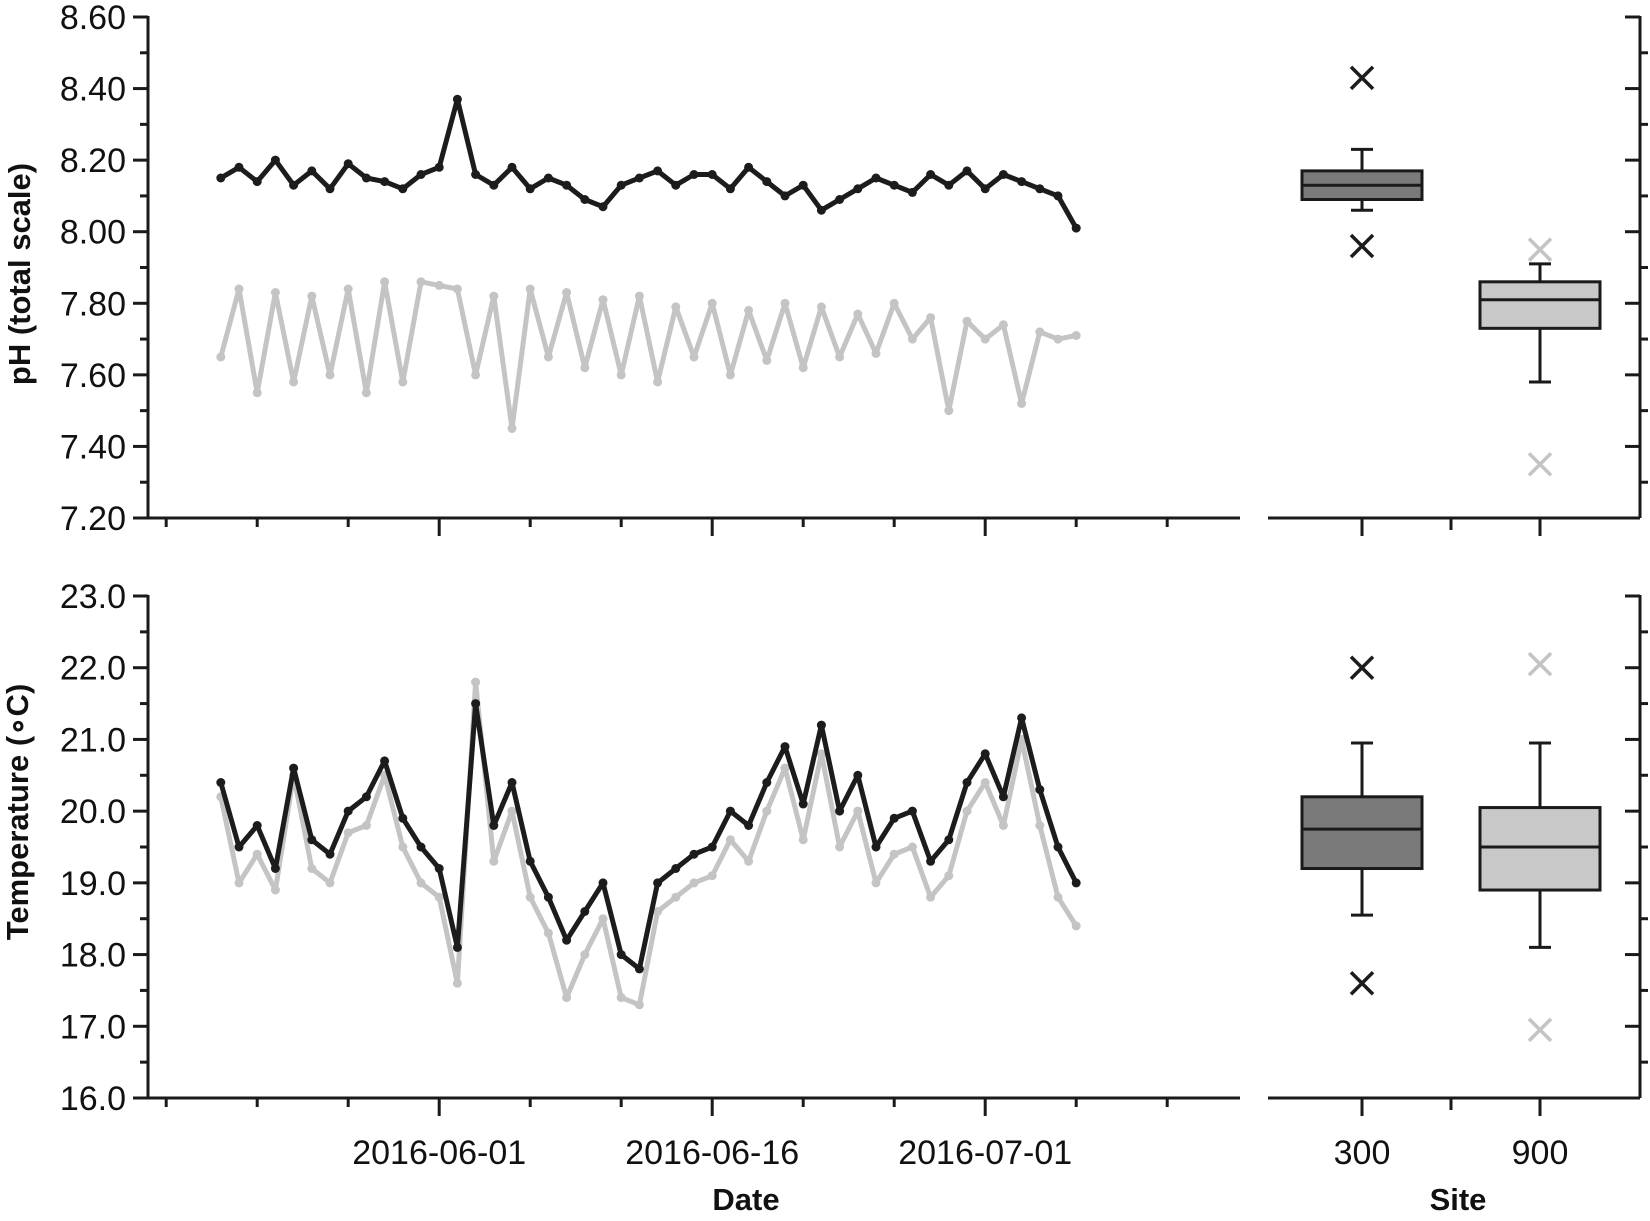 The height and width of the screenshot is (1221, 1650). I want to click on site-x-axis-label: Site, so click(1458, 1199).